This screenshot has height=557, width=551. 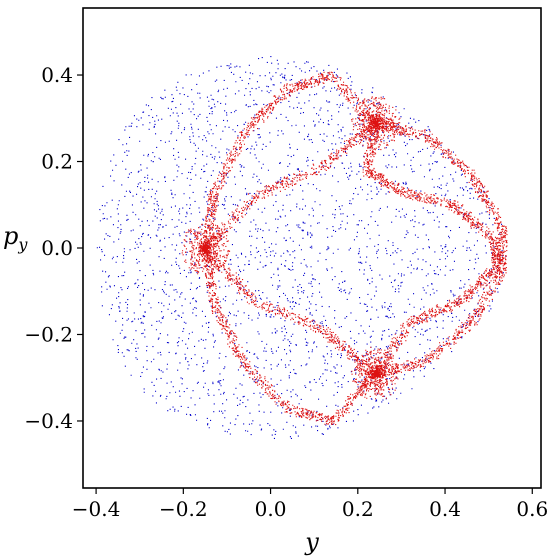 I want to click on y-tick-label: −0.4, so click(x=48, y=421).